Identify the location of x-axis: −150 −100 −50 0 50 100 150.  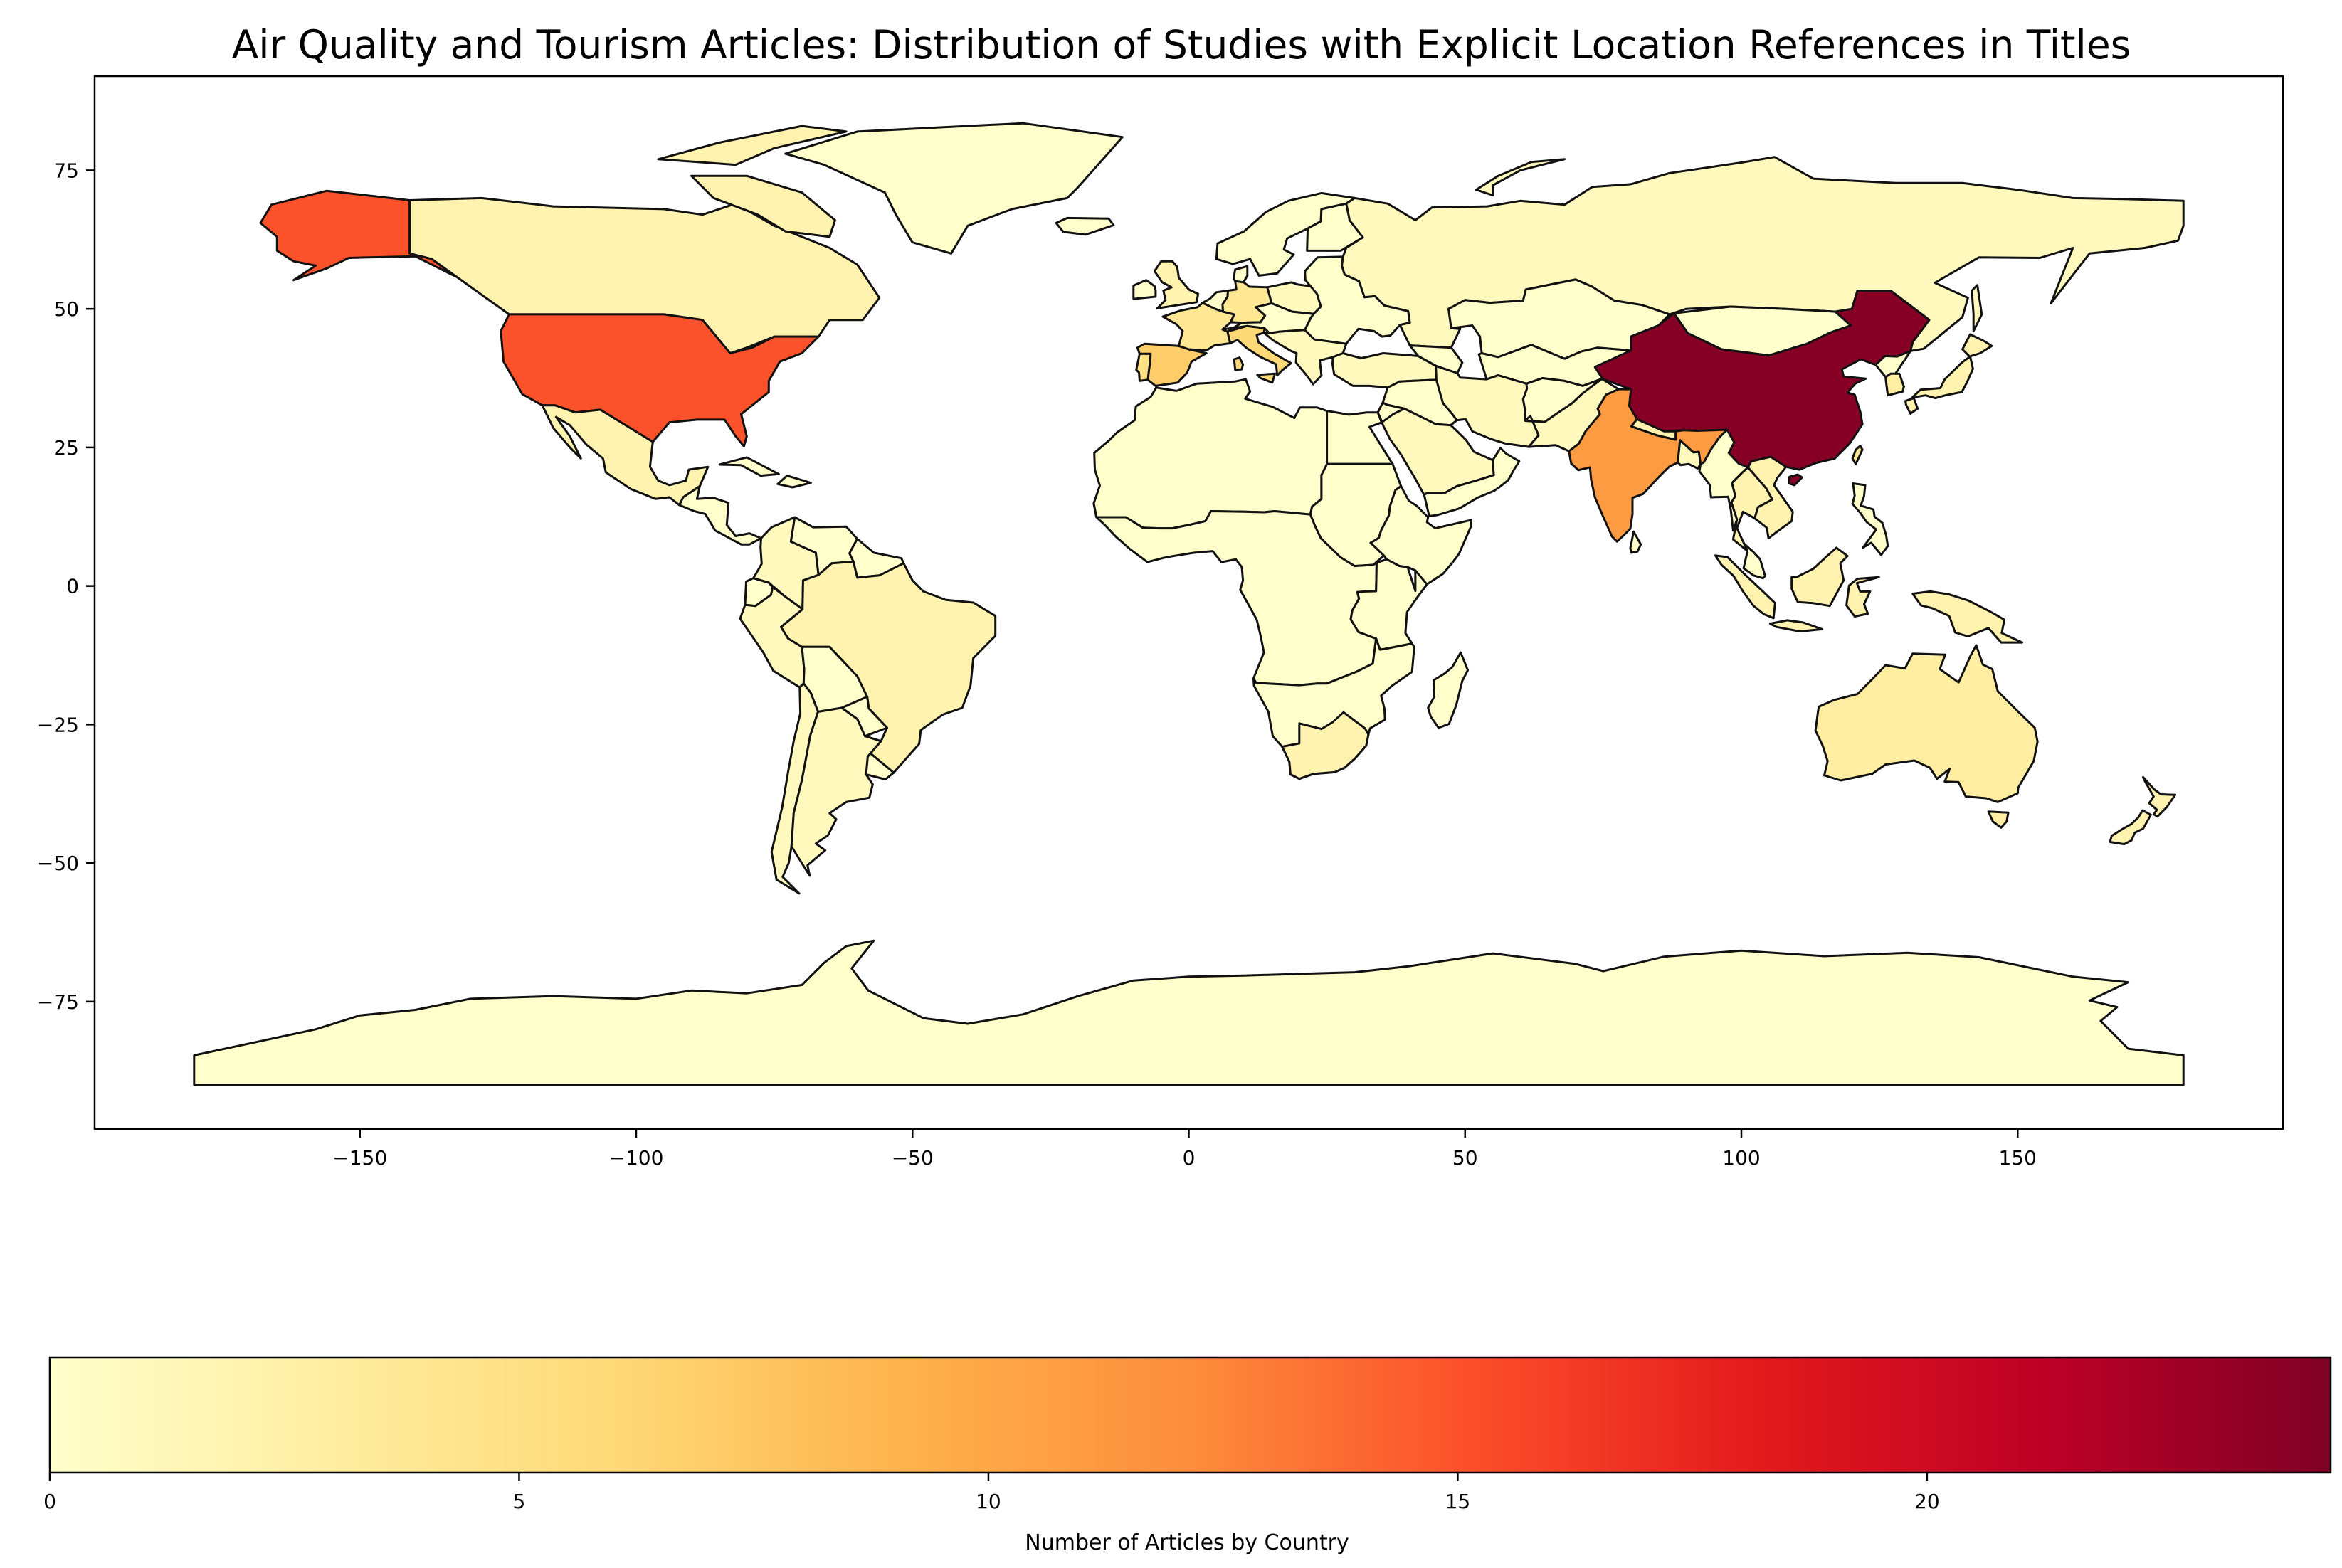
(1184, 1149).